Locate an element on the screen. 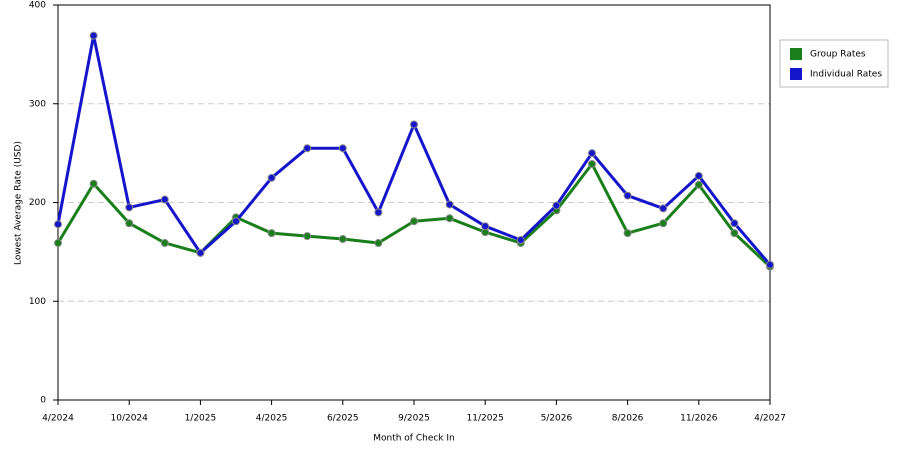 This screenshot has width=900, height=454. y-tick-label: 200 is located at coordinates (37, 203).